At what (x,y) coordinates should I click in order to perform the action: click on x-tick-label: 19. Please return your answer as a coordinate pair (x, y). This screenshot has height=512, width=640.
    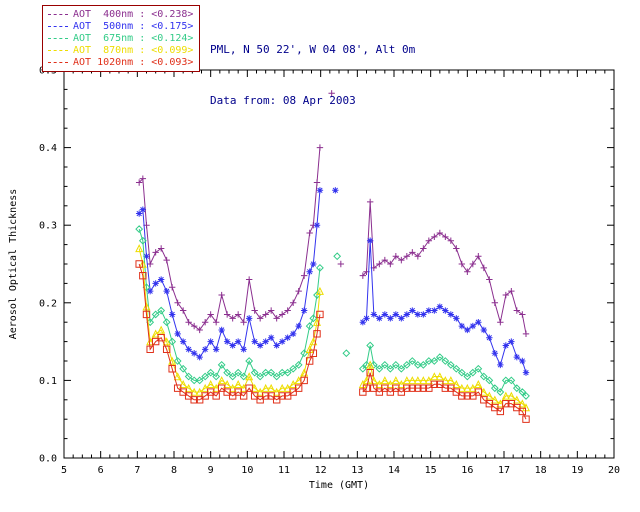
    Looking at the image, I should click on (577, 470).